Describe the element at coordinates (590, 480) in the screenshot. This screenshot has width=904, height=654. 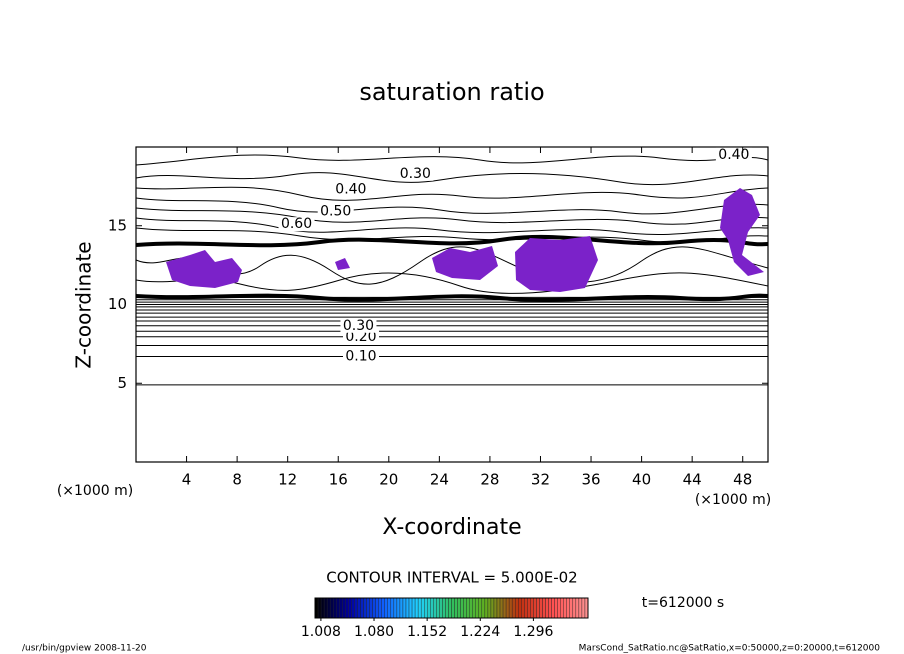
I see `x-tick-label: 36` at that location.